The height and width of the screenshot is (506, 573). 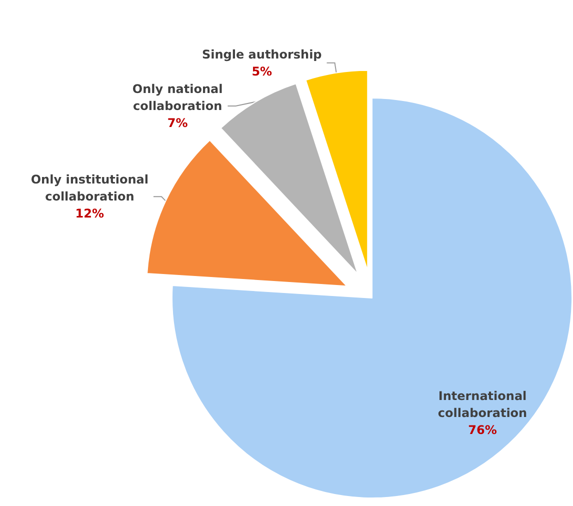 What do you see at coordinates (482, 430) in the screenshot?
I see `data-label: 76%` at bounding box center [482, 430].